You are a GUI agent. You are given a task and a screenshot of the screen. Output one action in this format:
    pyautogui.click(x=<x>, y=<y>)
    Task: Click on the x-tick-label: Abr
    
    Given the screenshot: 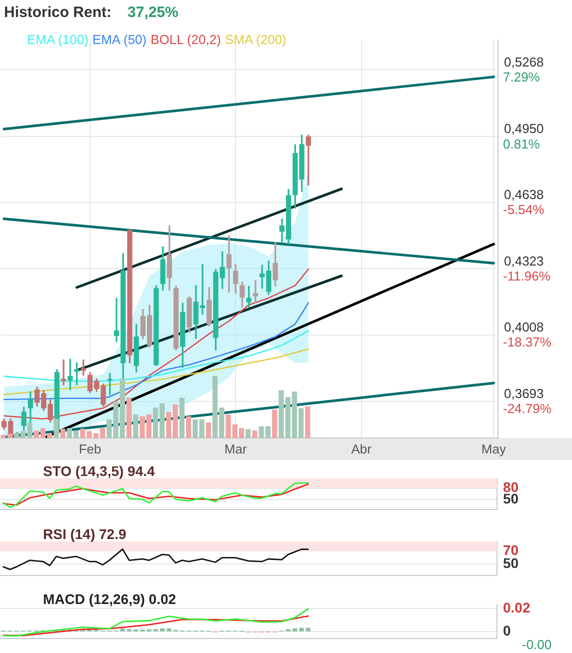 What is the action you would take?
    pyautogui.click(x=361, y=448)
    